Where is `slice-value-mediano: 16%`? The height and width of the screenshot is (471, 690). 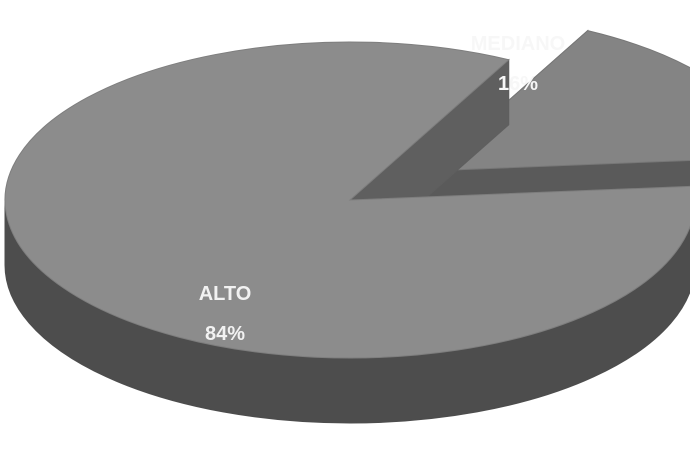 slice-value-mediano: 16% is located at coordinates (518, 84).